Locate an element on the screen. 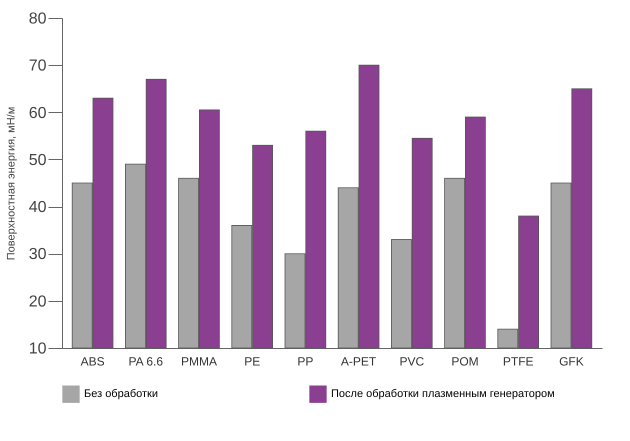 This screenshot has width=630, height=441. legend-label: После обработки плазменным генератором is located at coordinates (443, 394).